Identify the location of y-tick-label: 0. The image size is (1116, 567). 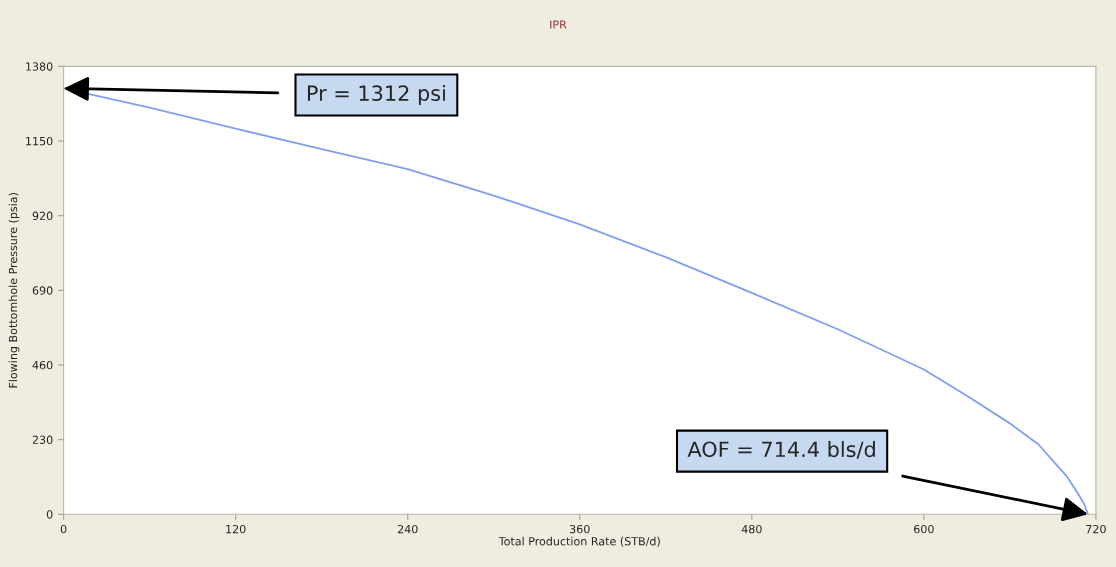
(49, 514).